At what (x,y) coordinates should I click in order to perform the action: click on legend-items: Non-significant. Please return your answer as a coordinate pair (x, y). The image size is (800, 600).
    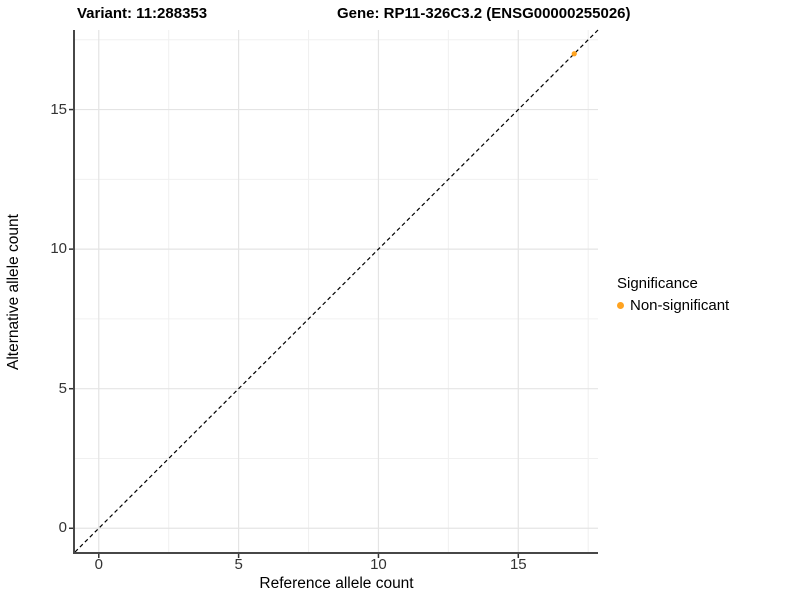
    Looking at the image, I should click on (673, 305).